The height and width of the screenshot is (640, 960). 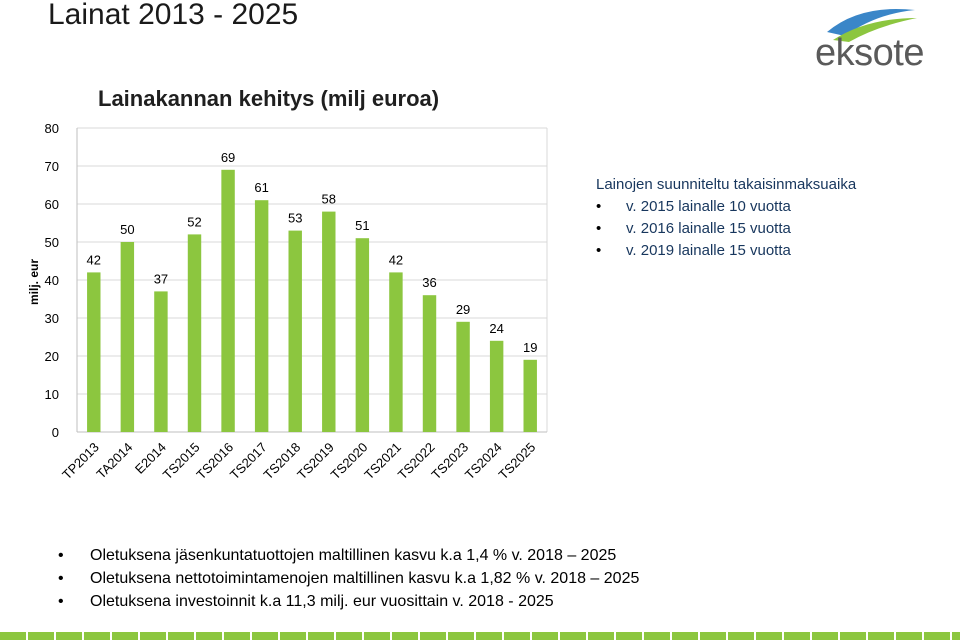 I want to click on data-label: 51, so click(x=362, y=225).